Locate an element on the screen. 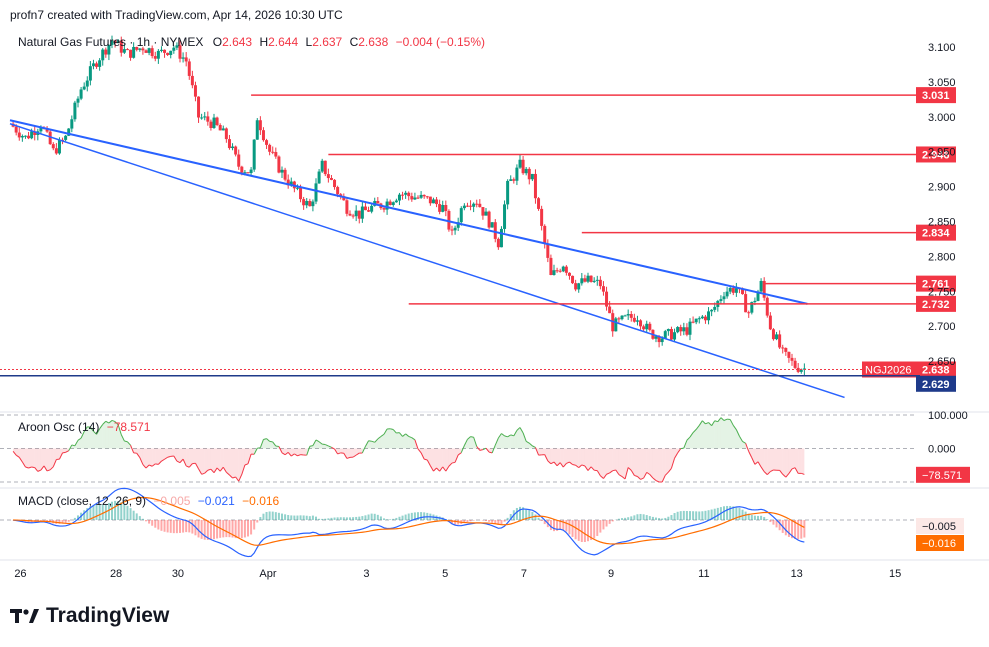 The image size is (989, 647). level-price-box is located at coordinates (936, 154).